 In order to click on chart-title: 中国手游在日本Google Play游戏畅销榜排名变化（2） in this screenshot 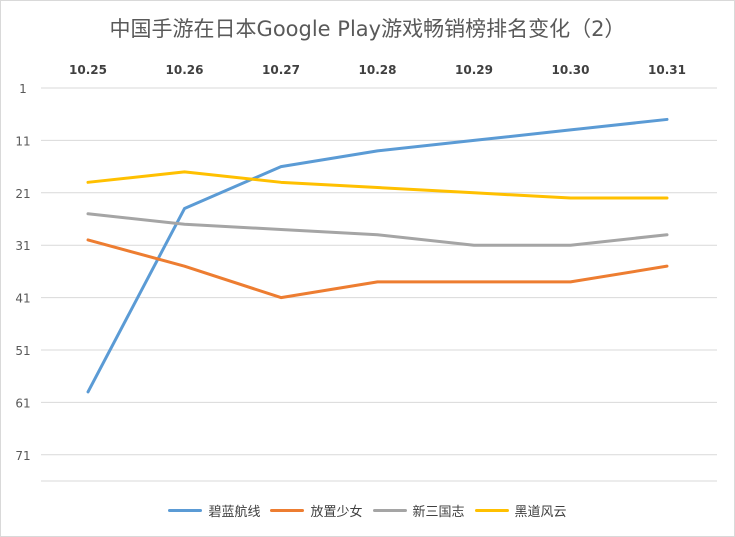, I will do `click(367, 29)`.